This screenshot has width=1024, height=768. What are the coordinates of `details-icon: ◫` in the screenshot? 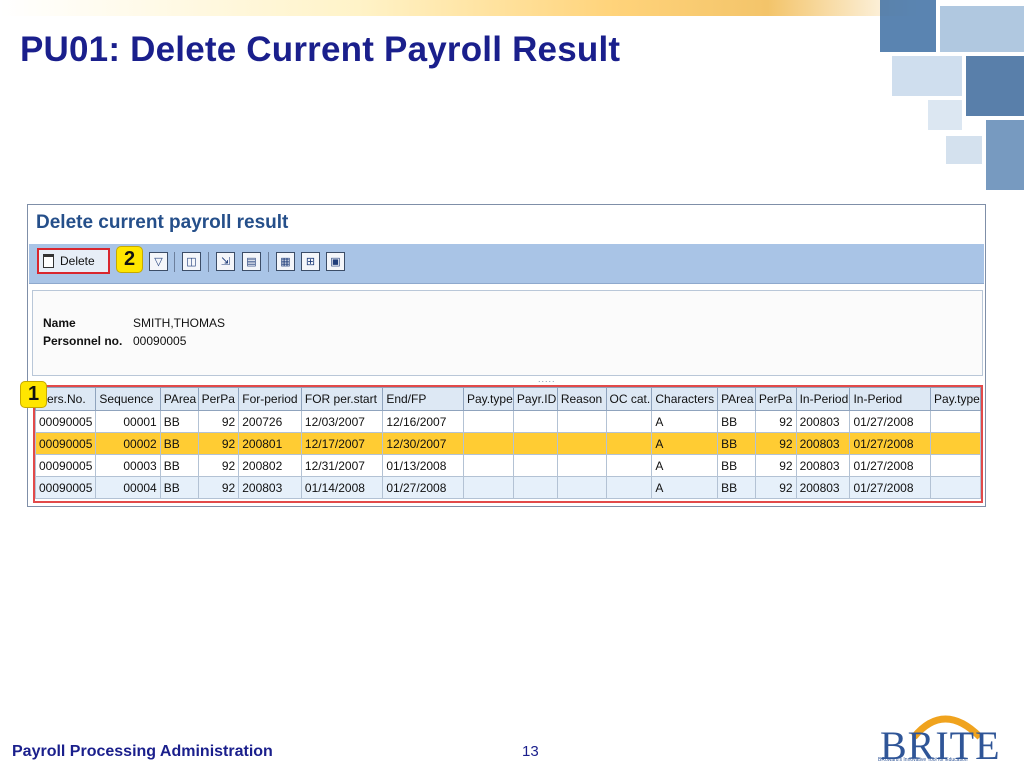 It's located at (191, 261).